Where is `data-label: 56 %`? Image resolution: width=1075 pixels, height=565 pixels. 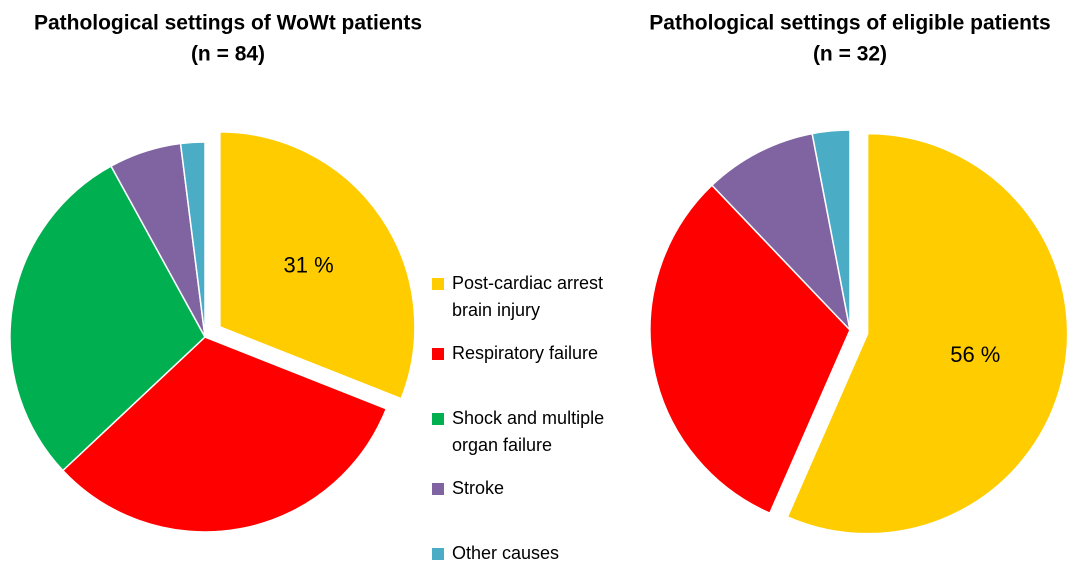 data-label: 56 % is located at coordinates (975, 354).